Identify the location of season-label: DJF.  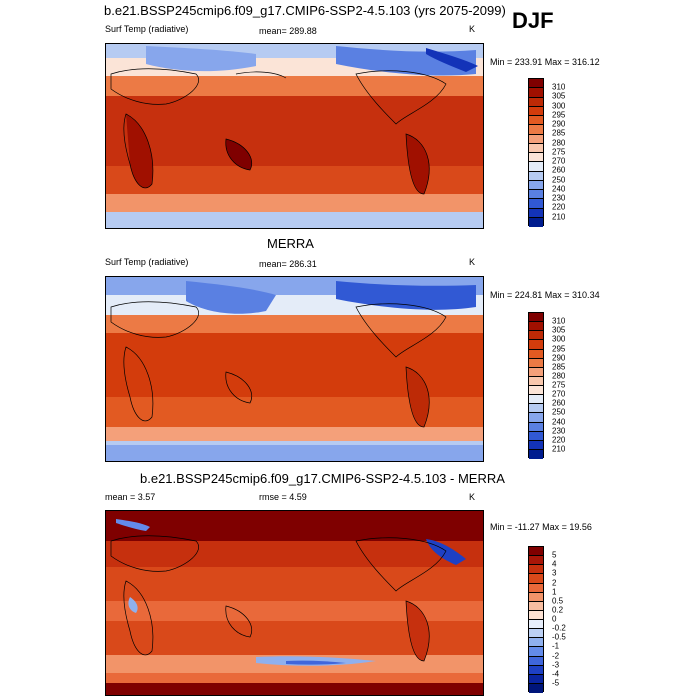
(533, 20).